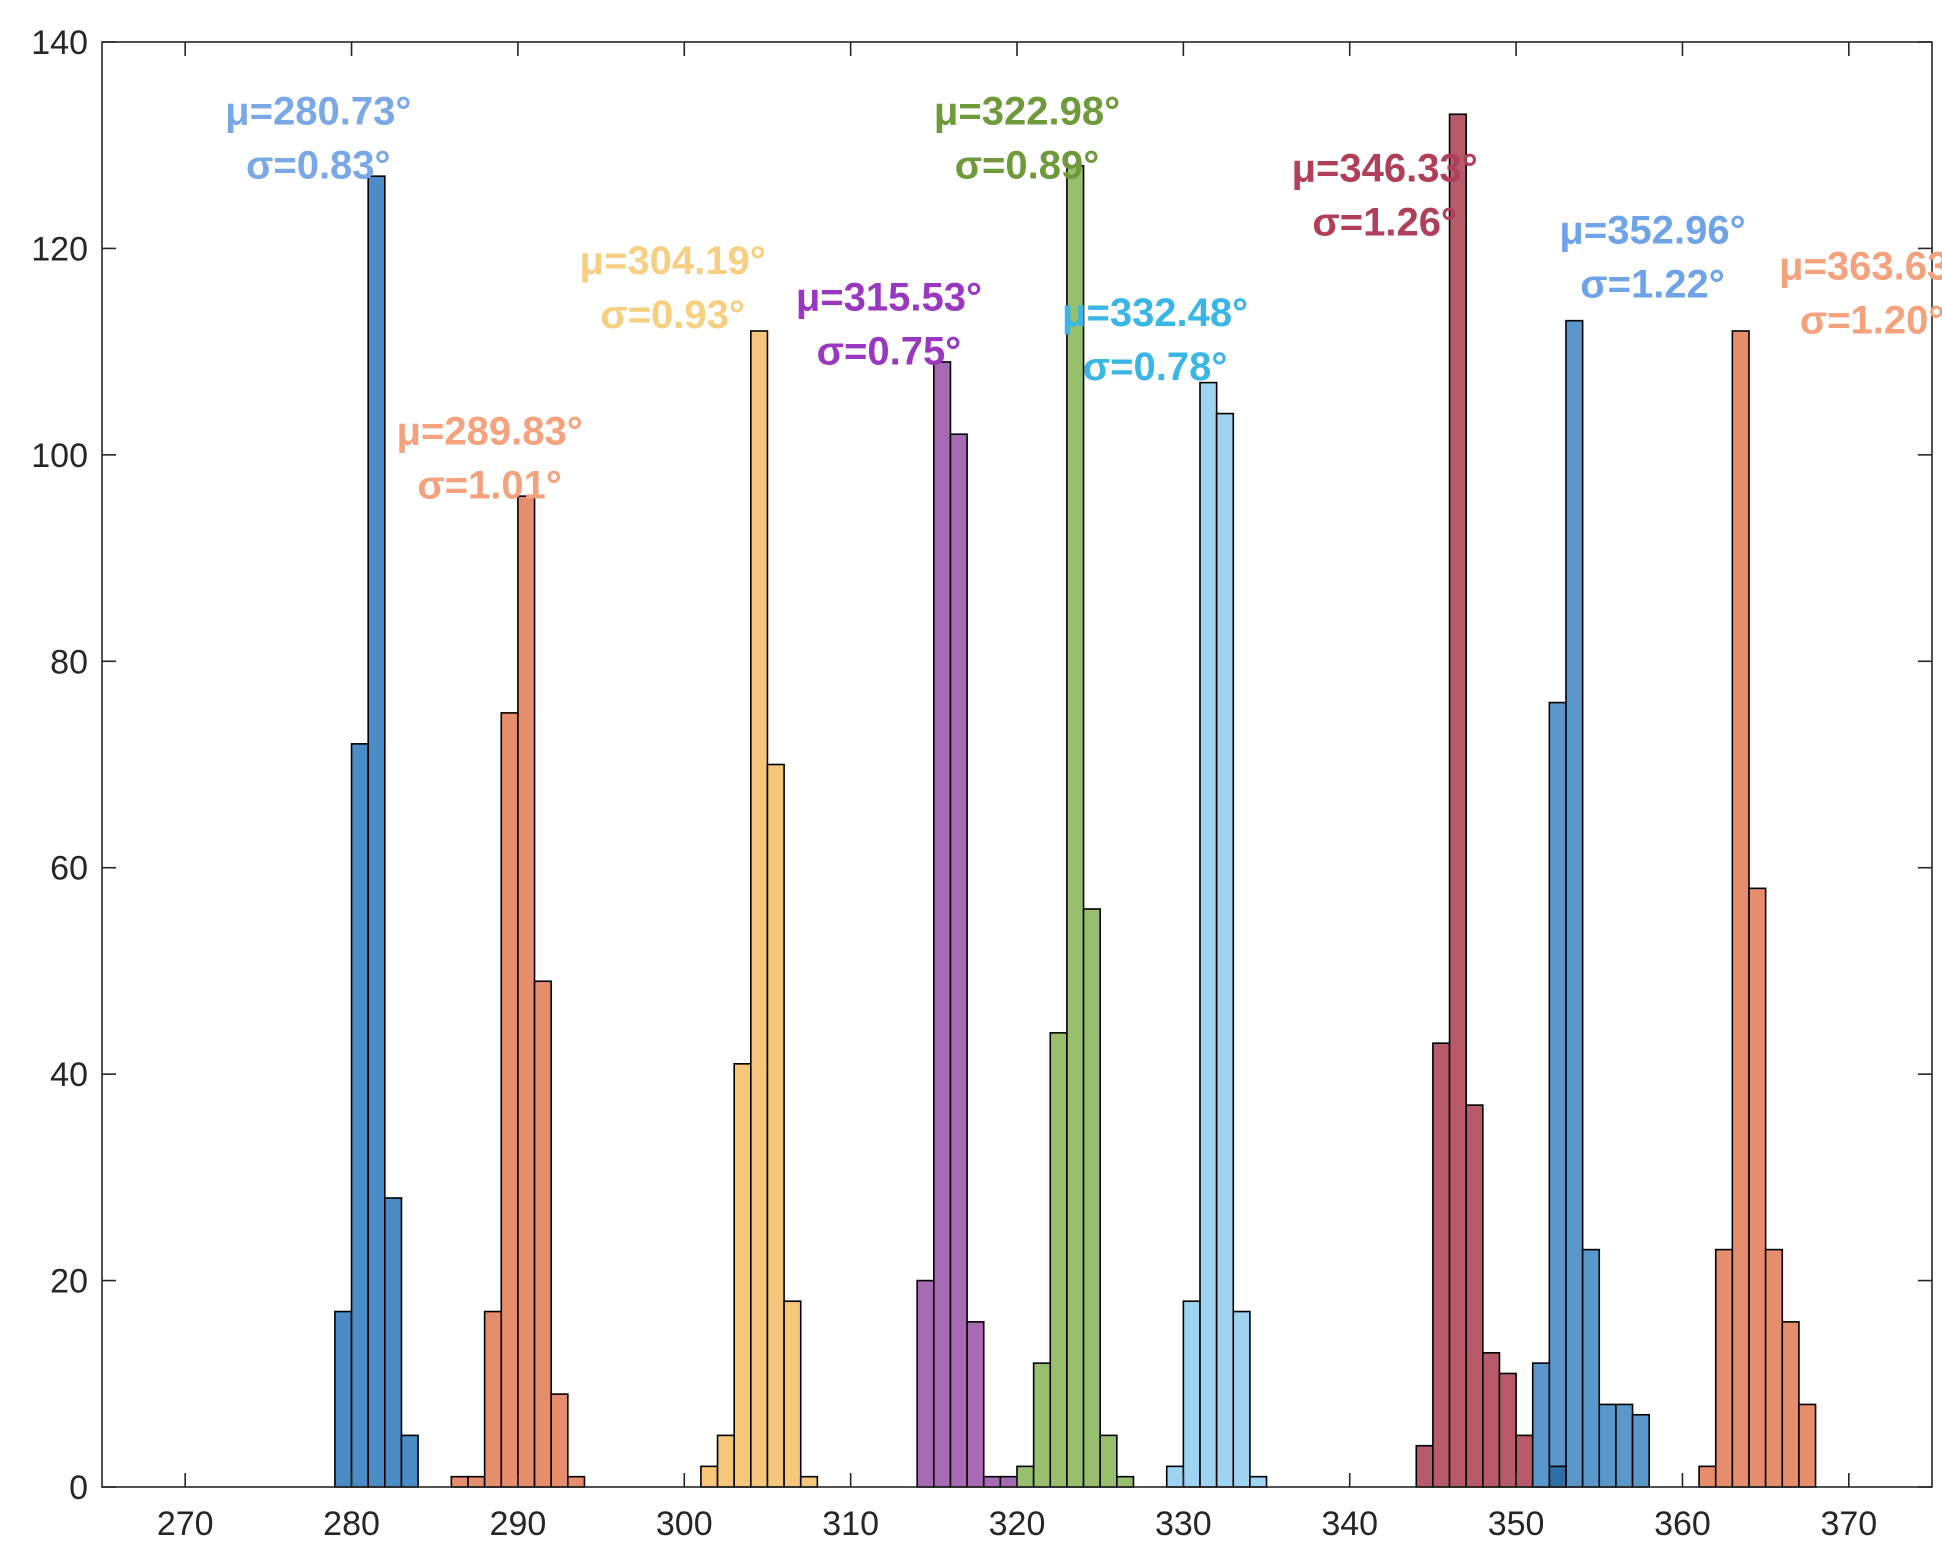 The width and height of the screenshot is (1942, 1558). I want to click on y-tick-label-1: 20, so click(69, 1282).